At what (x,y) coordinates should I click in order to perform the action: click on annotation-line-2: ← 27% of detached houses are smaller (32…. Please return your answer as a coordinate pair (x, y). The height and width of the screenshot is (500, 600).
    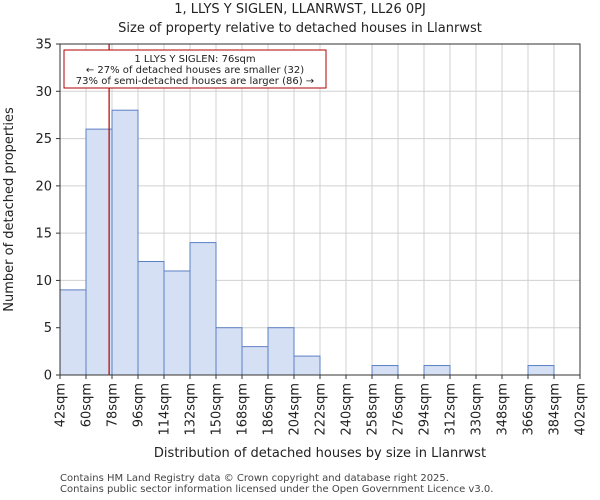
    Looking at the image, I should click on (195, 70).